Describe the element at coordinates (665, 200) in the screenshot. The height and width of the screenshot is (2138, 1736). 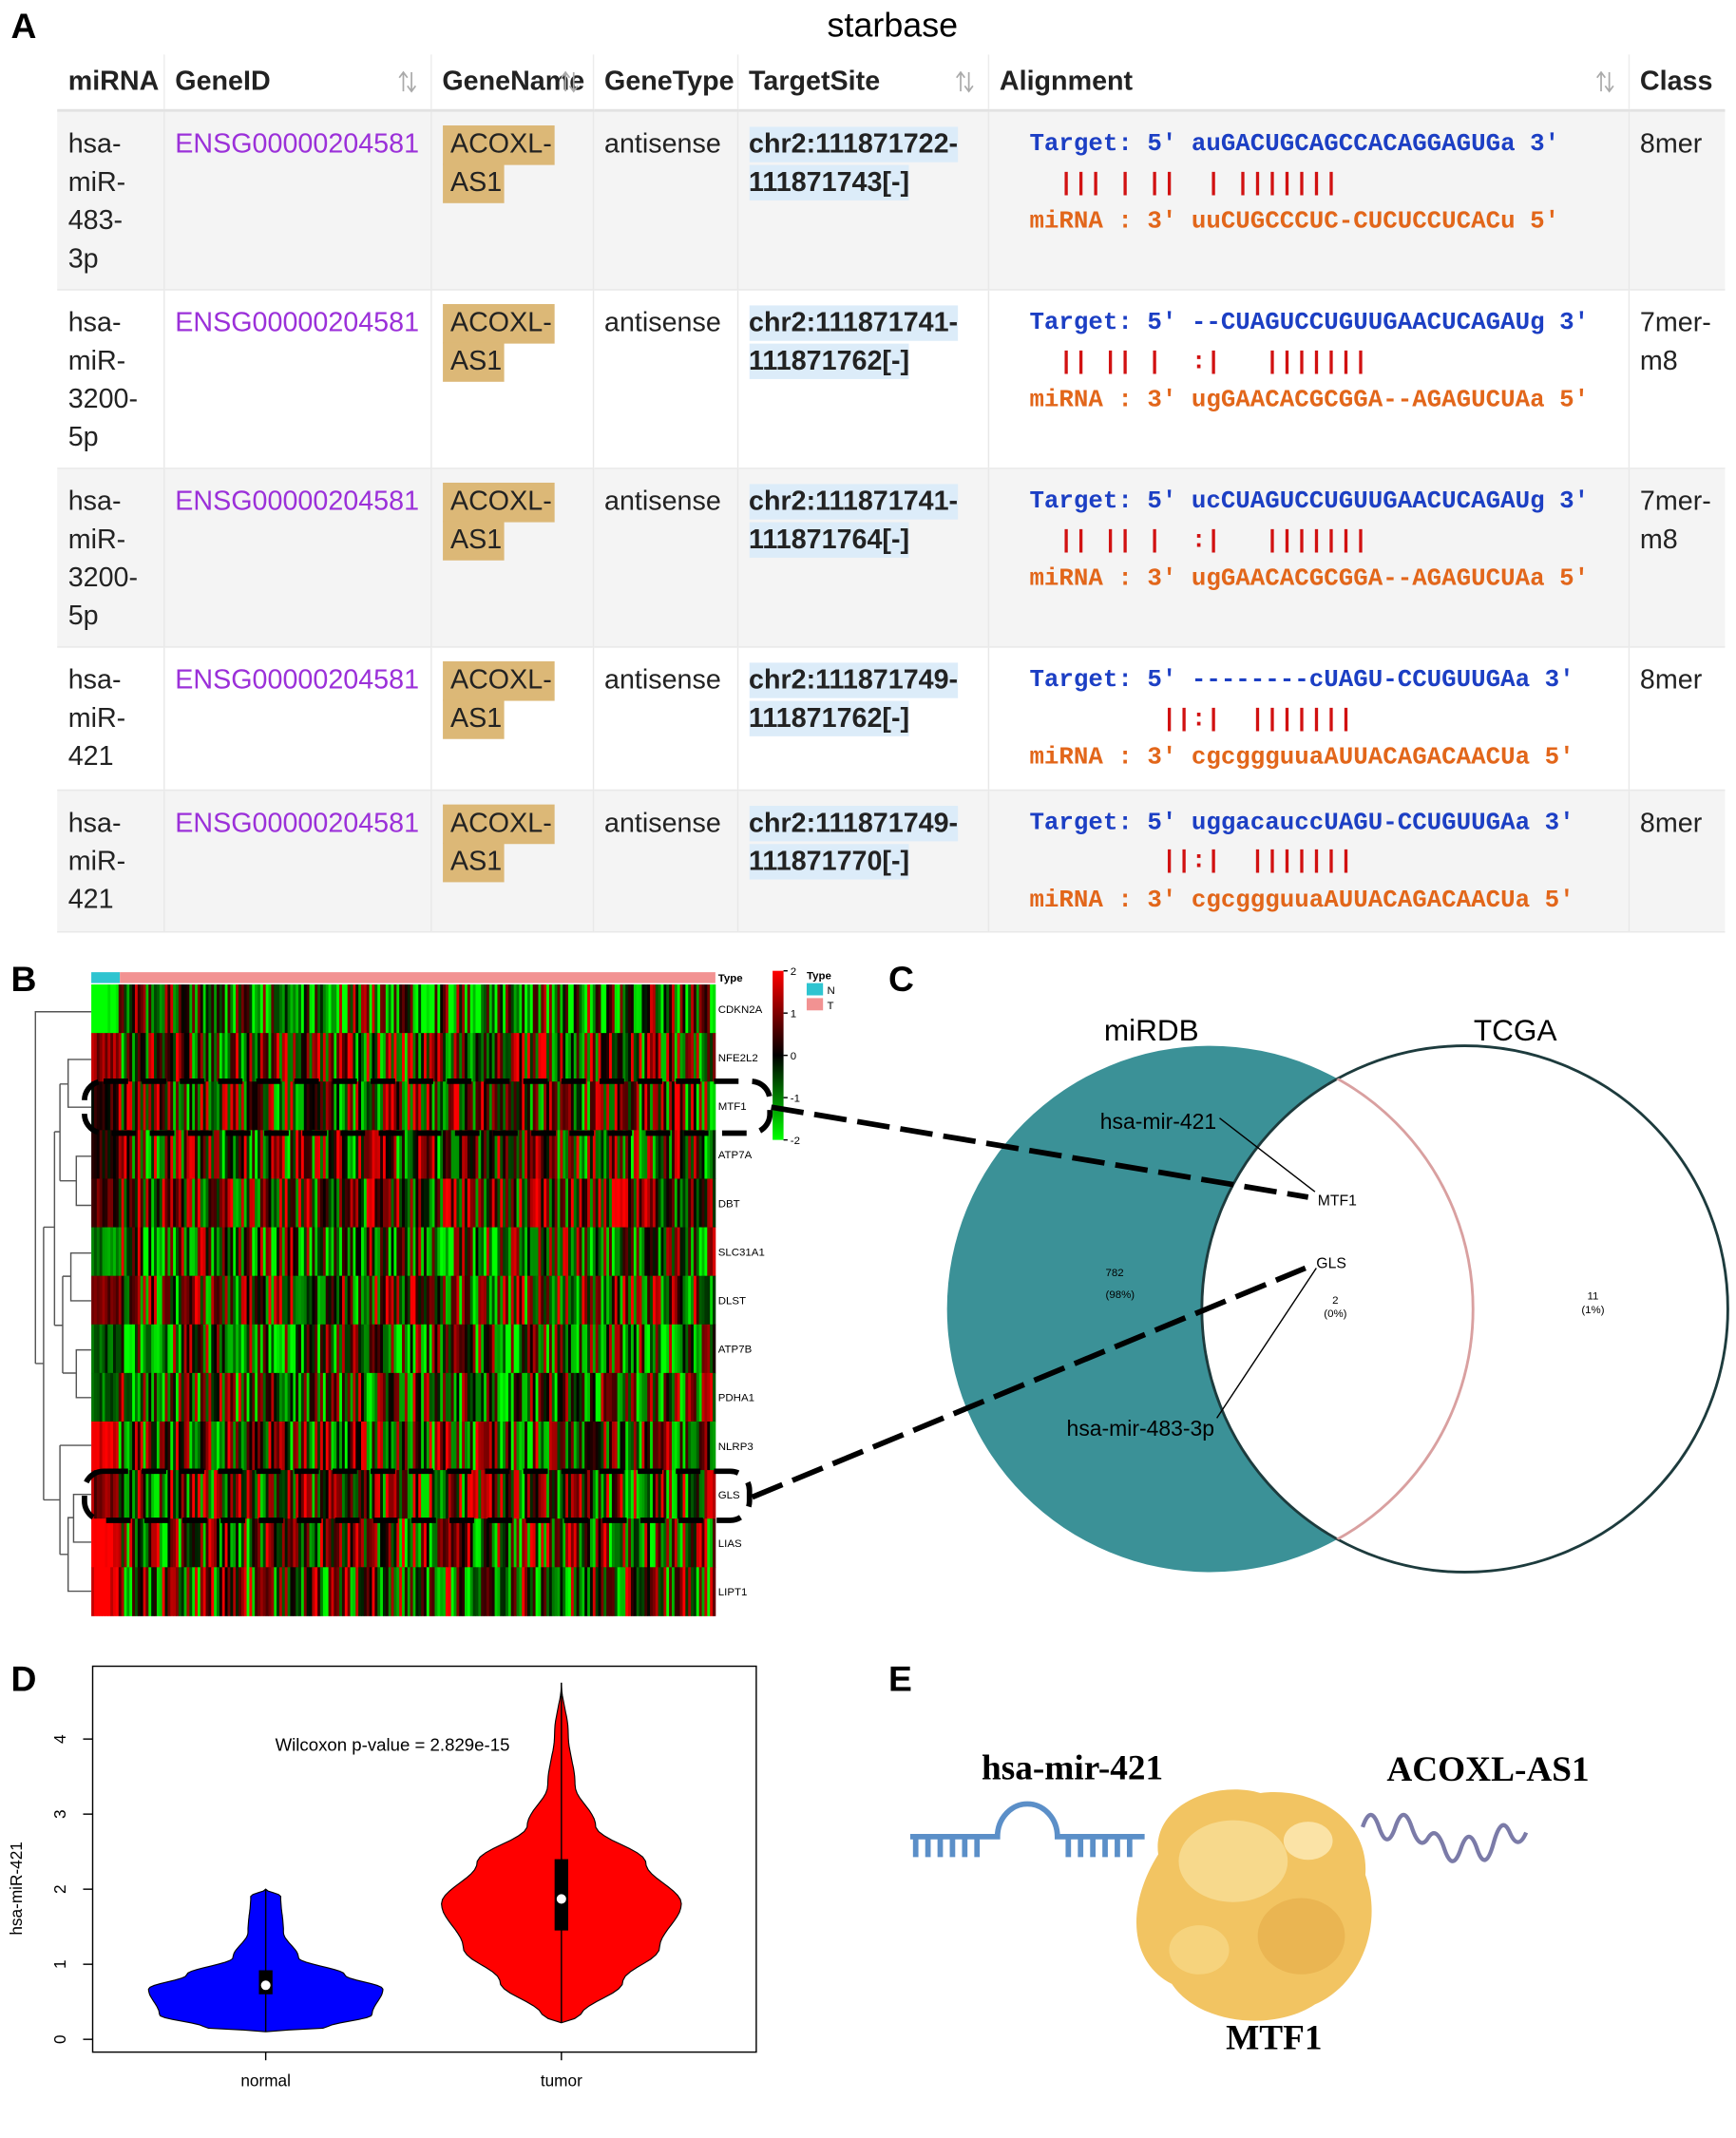
I see `cell: antisense` at that location.